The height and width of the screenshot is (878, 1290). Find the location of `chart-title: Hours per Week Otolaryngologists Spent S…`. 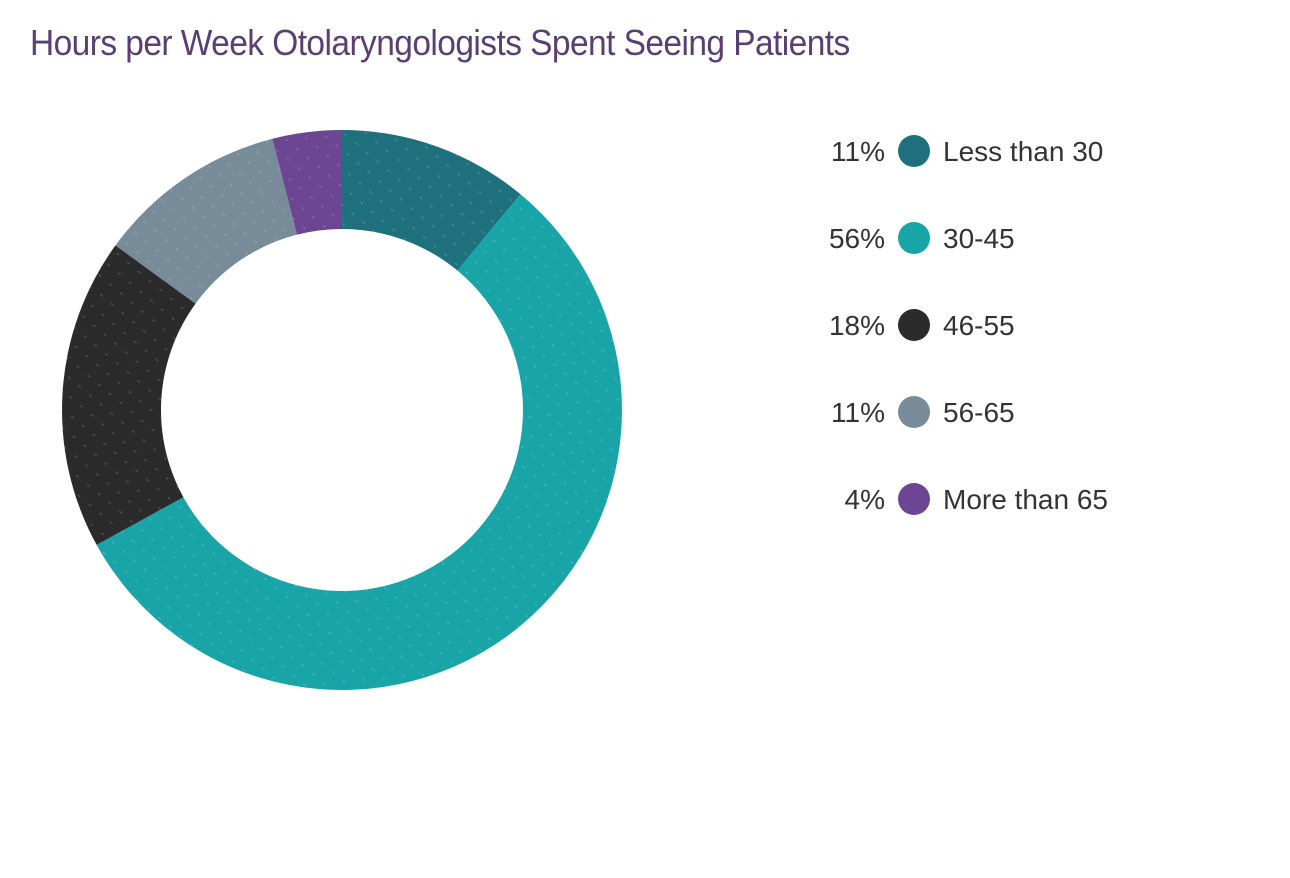

chart-title: Hours per Week Otolaryngologists Spent S… is located at coordinates (440, 42).